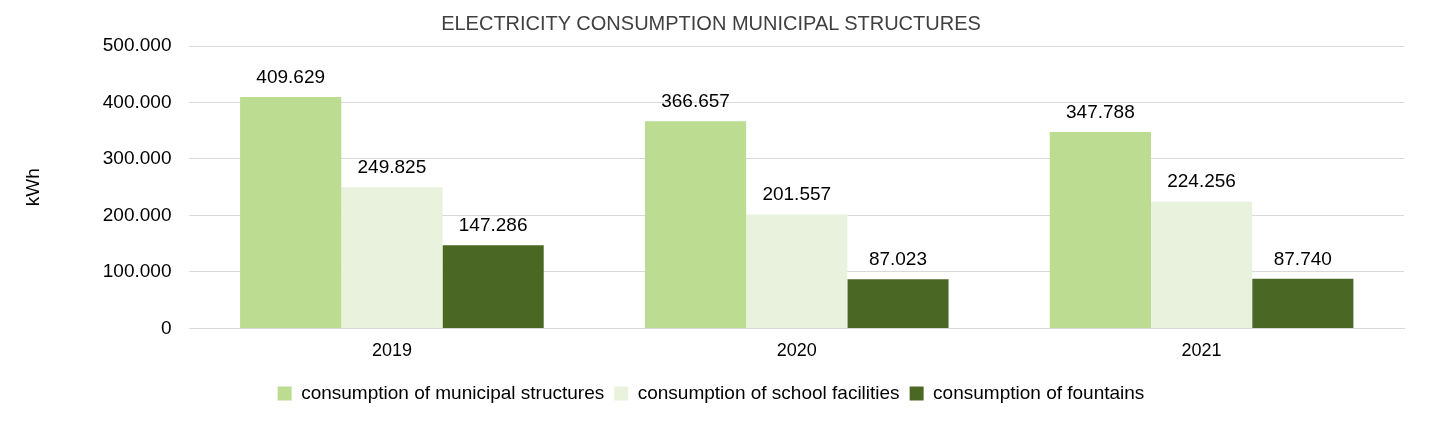 Image resolution: width=1432 pixels, height=423 pixels. I want to click on data-label: 201.557, so click(797, 194).